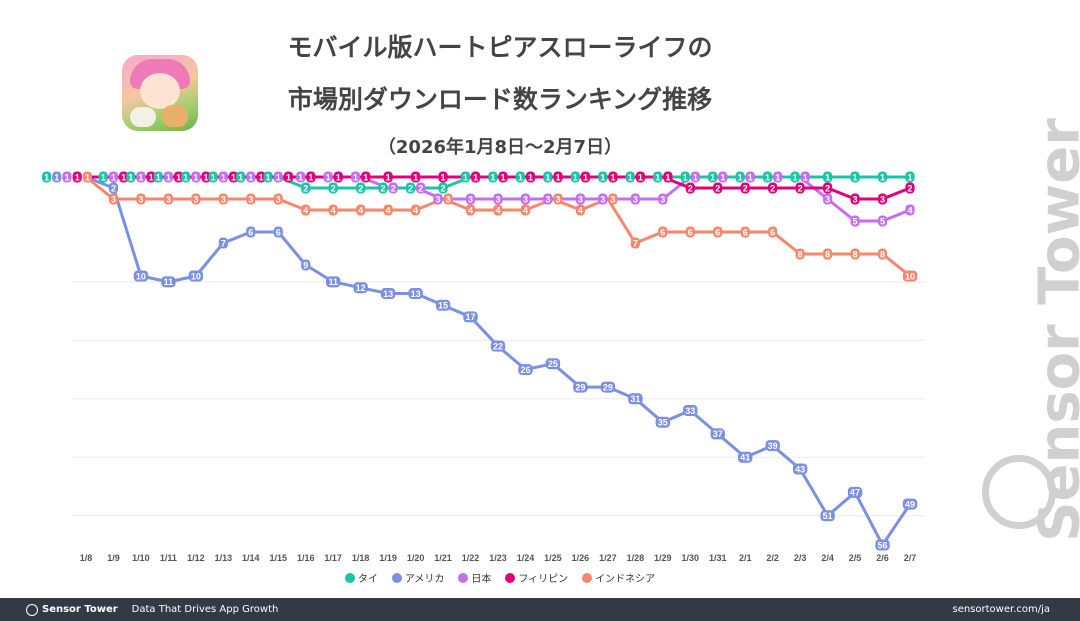  Describe the element at coordinates (618, 577) in the screenshot. I see `legend-item: インドネシア` at that location.